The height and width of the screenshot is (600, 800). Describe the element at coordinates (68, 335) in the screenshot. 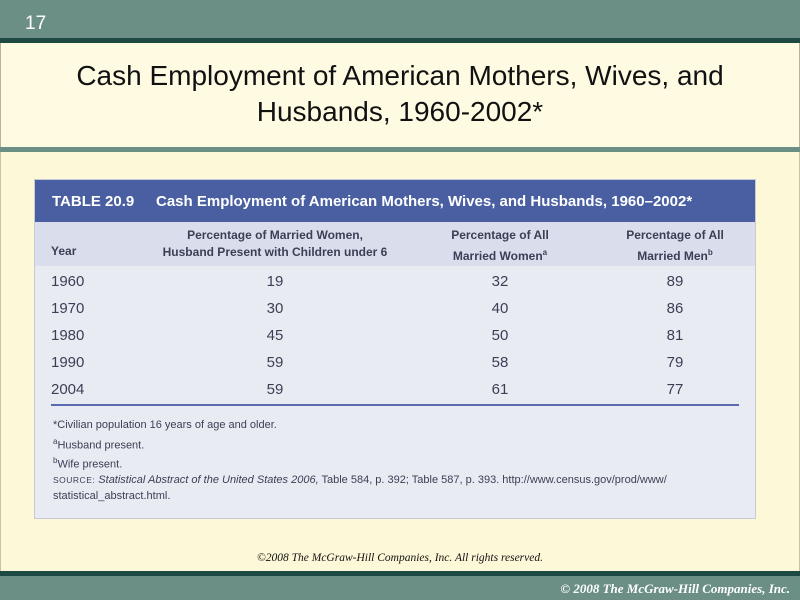

I see `cell-year: 1980` at that location.